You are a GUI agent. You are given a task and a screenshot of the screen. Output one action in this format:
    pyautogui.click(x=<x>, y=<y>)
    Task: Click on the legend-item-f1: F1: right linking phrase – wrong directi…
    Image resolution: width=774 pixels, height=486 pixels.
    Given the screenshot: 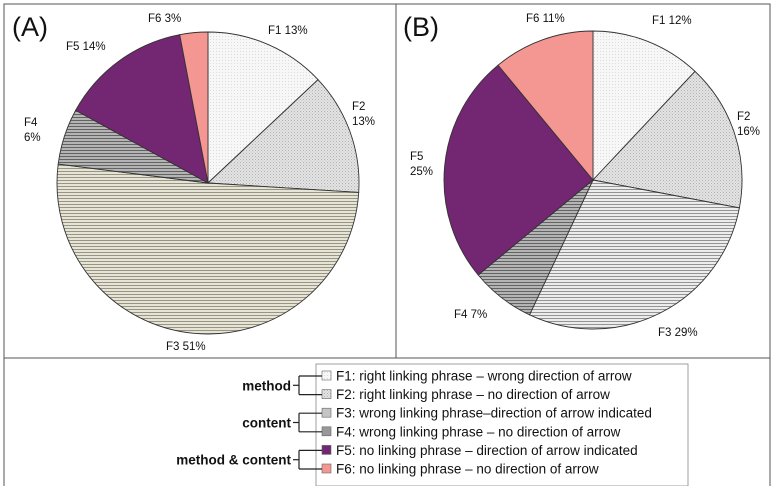 What is the action you would take?
    pyautogui.click(x=484, y=376)
    